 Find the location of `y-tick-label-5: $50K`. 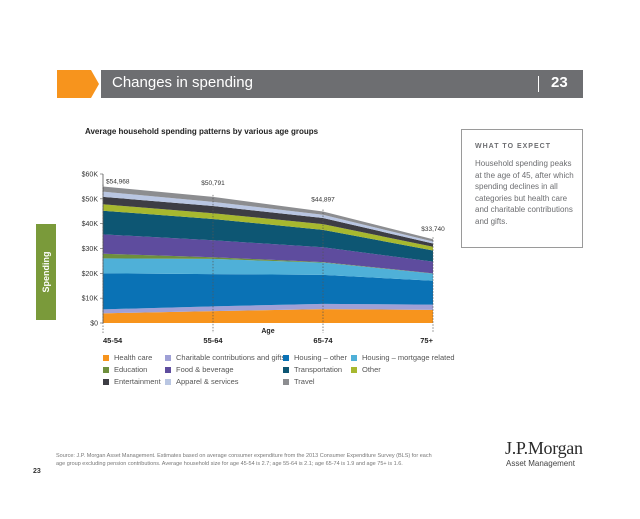

y-tick-label-5: $50K is located at coordinates (90, 199).